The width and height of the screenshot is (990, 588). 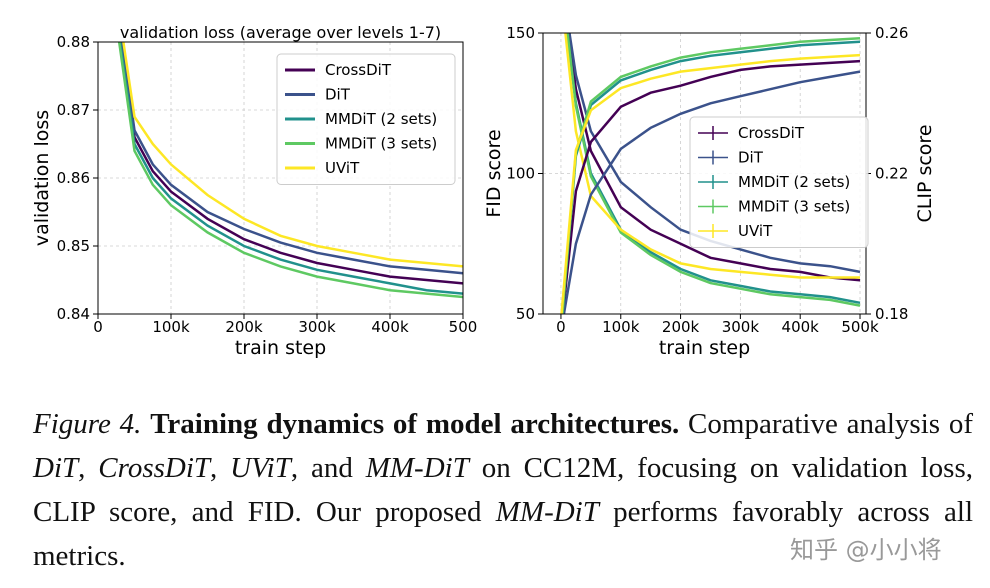 What do you see at coordinates (494, 173) in the screenshot?
I see `y-axis-label: FID score` at bounding box center [494, 173].